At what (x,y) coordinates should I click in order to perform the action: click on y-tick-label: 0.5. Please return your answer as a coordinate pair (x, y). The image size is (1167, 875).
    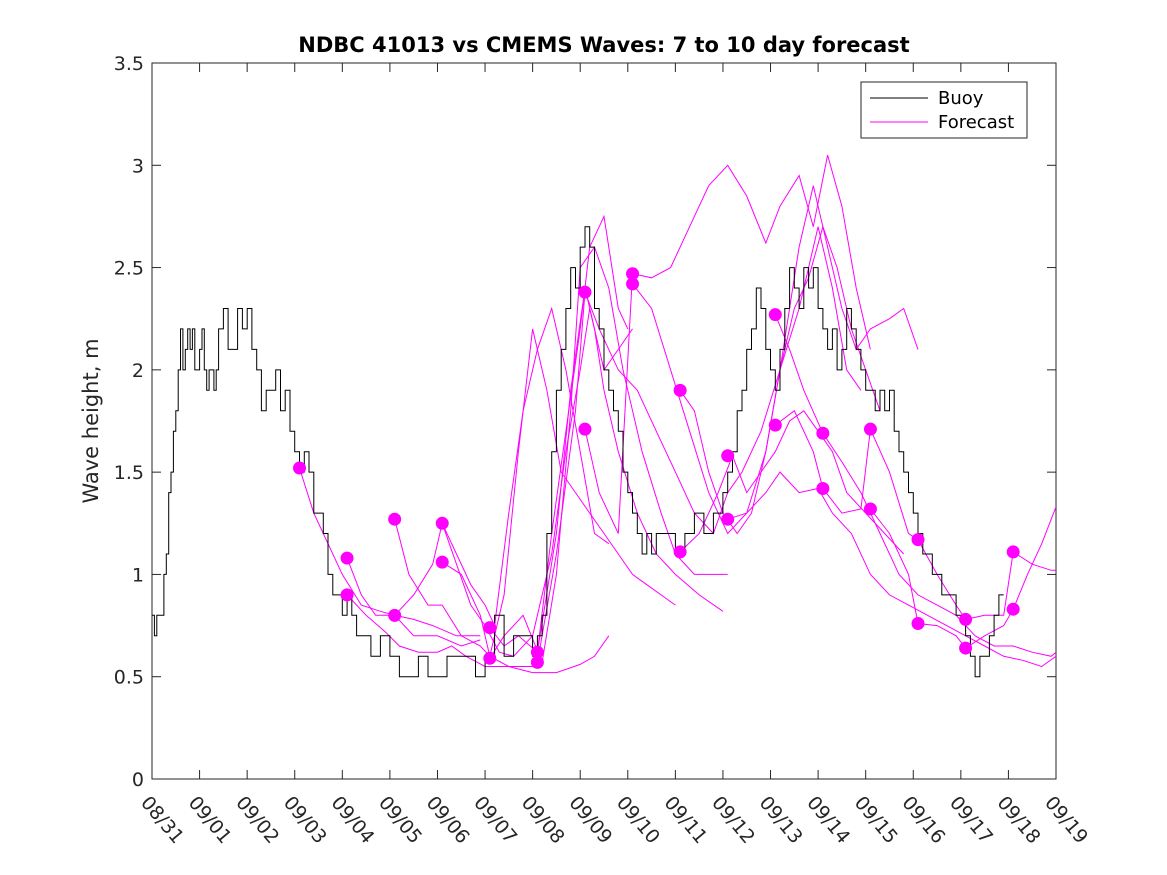
    Looking at the image, I should click on (129, 678).